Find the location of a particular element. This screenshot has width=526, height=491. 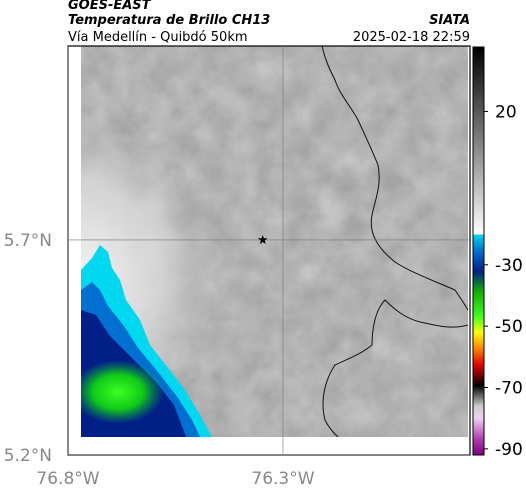

title: GOES-EAST is located at coordinates (110, 6).